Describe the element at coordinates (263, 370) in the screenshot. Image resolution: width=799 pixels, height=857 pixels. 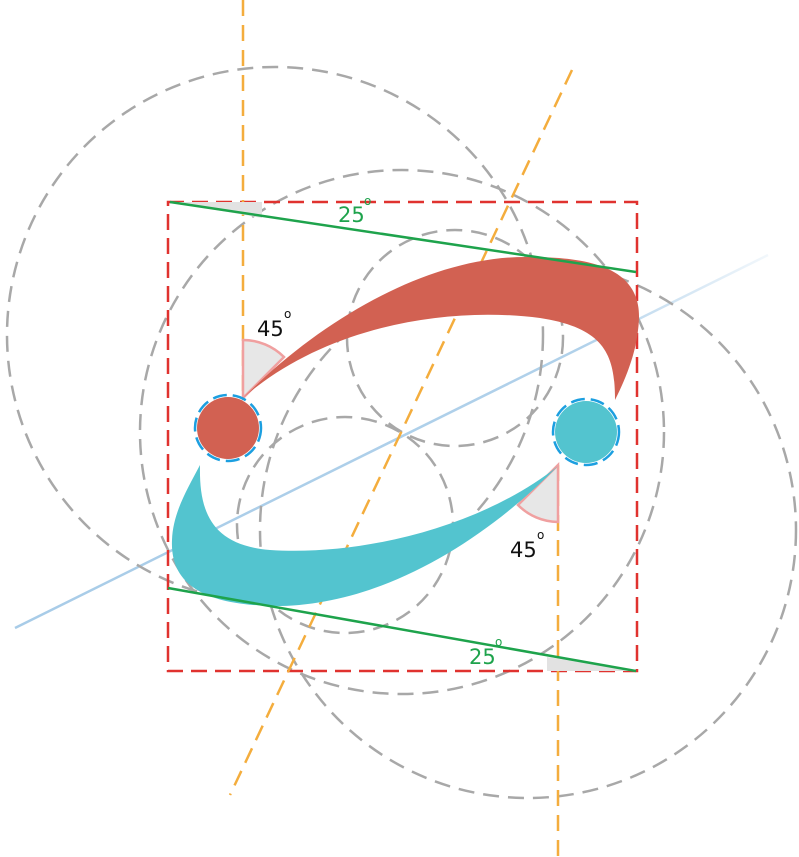
I see `angle-arc-left` at that location.